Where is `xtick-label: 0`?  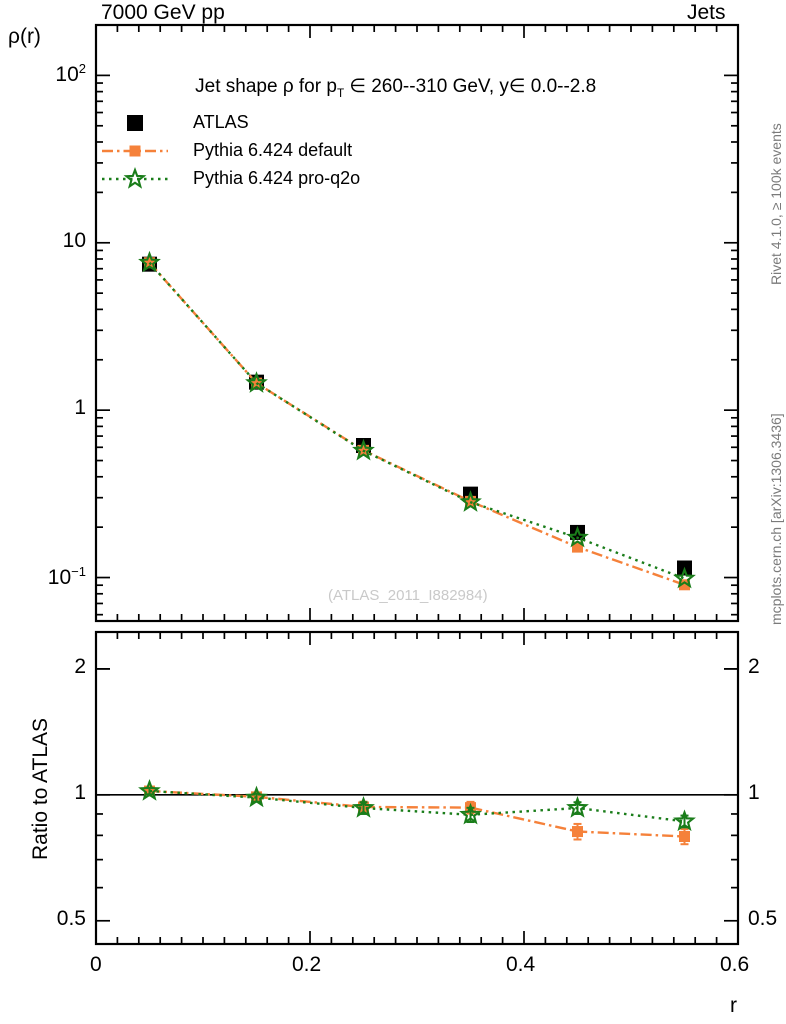 xtick-label: 0 is located at coordinates (96, 964).